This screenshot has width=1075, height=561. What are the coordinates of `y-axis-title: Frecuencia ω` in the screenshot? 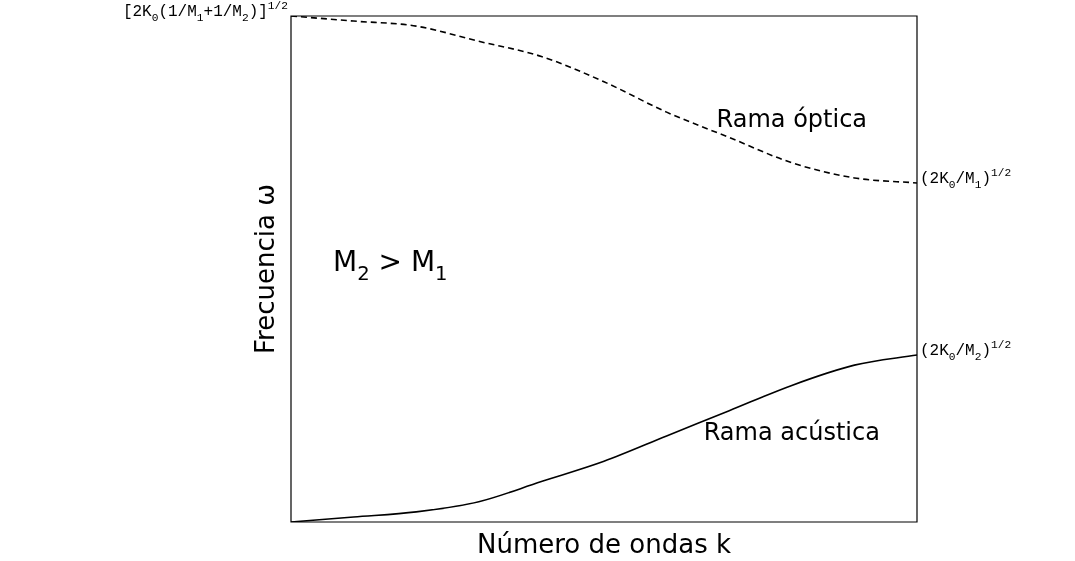 It's located at (264, 269).